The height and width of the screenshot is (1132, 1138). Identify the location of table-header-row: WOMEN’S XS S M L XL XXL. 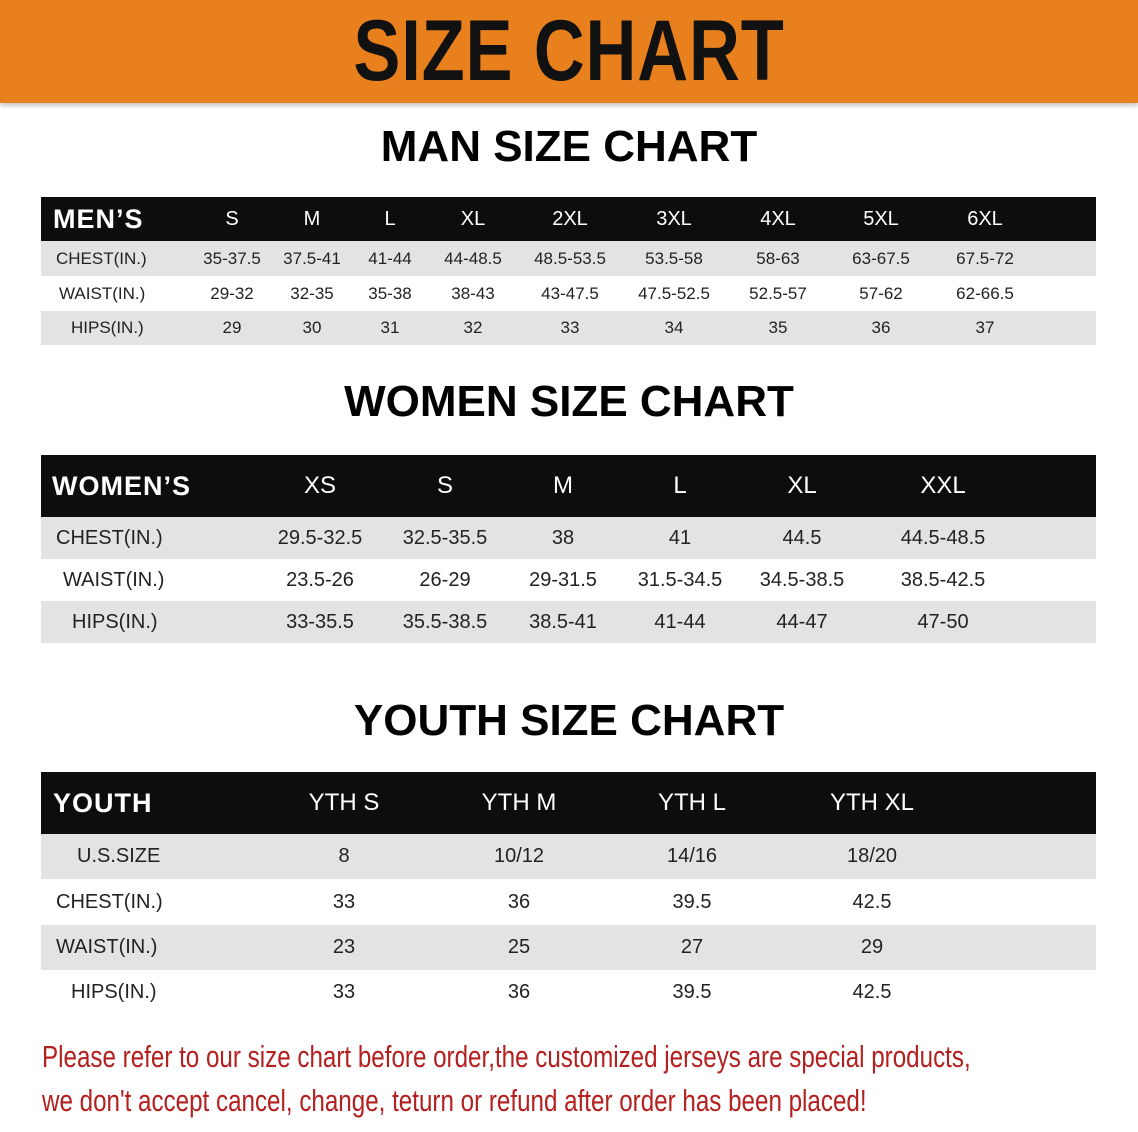
(568, 486).